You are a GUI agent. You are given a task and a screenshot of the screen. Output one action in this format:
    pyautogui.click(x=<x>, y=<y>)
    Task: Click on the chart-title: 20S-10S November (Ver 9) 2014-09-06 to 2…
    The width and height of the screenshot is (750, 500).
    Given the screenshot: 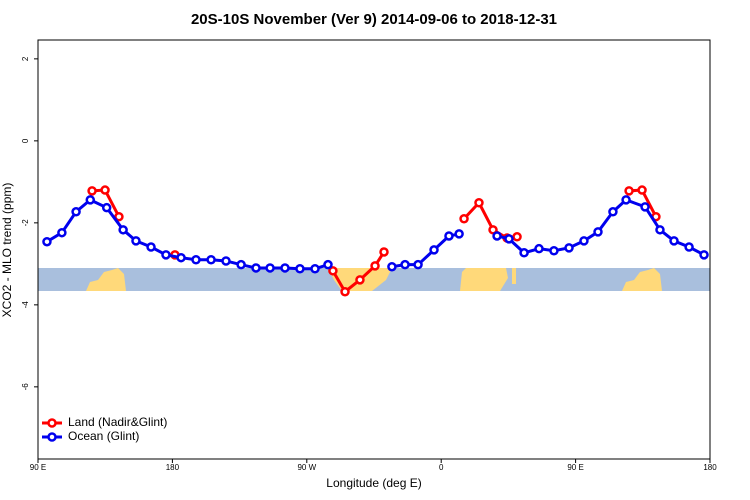 What is the action you would take?
    pyautogui.click(x=374, y=19)
    